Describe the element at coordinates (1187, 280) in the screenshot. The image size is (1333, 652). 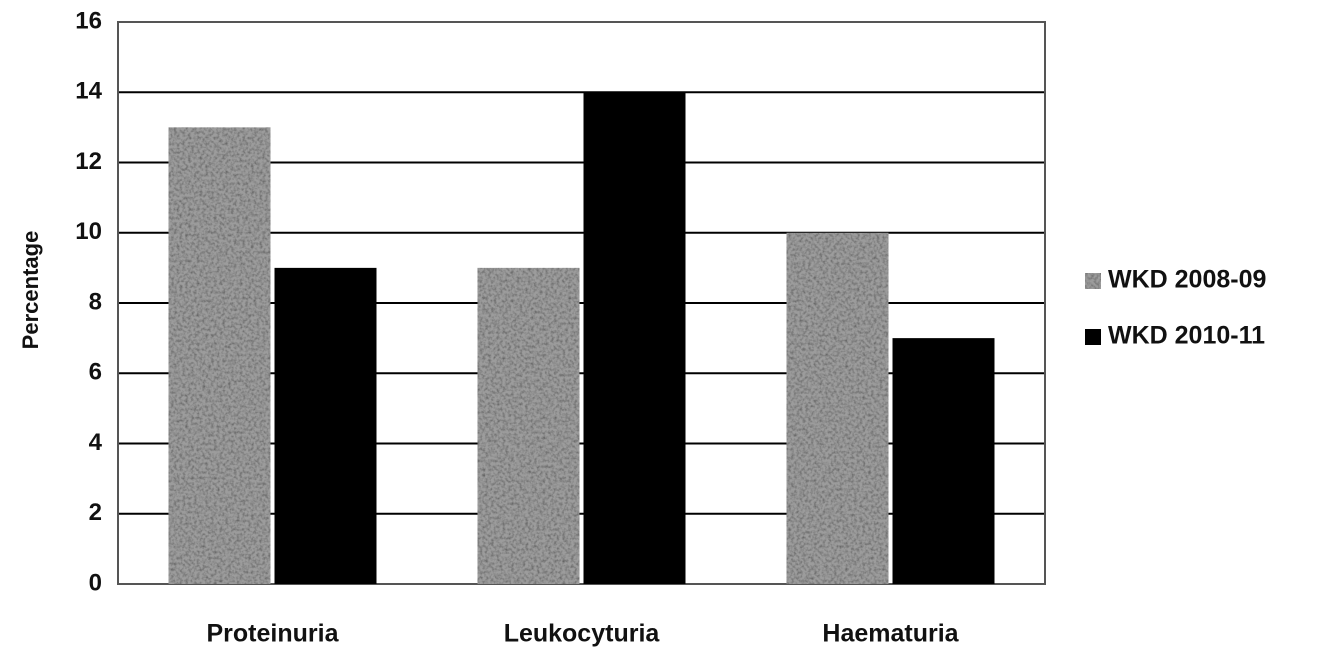
I see `legend-label: WKD 2008-09` at that location.